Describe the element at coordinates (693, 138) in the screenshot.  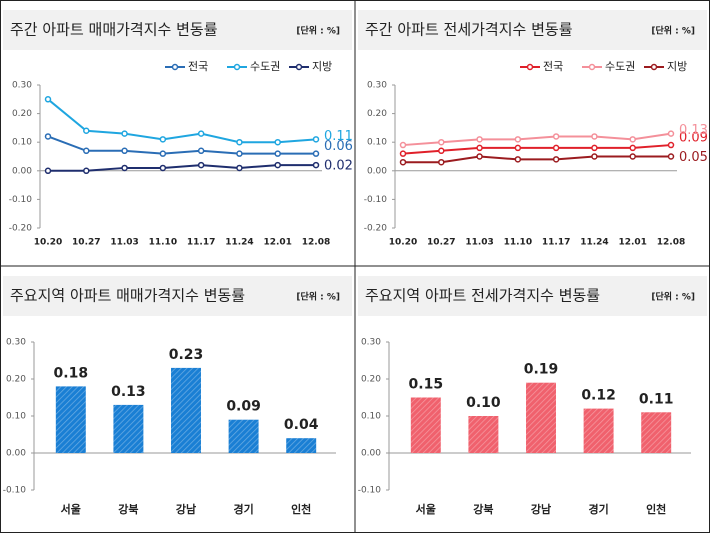
I see `end-label: 0.09` at that location.